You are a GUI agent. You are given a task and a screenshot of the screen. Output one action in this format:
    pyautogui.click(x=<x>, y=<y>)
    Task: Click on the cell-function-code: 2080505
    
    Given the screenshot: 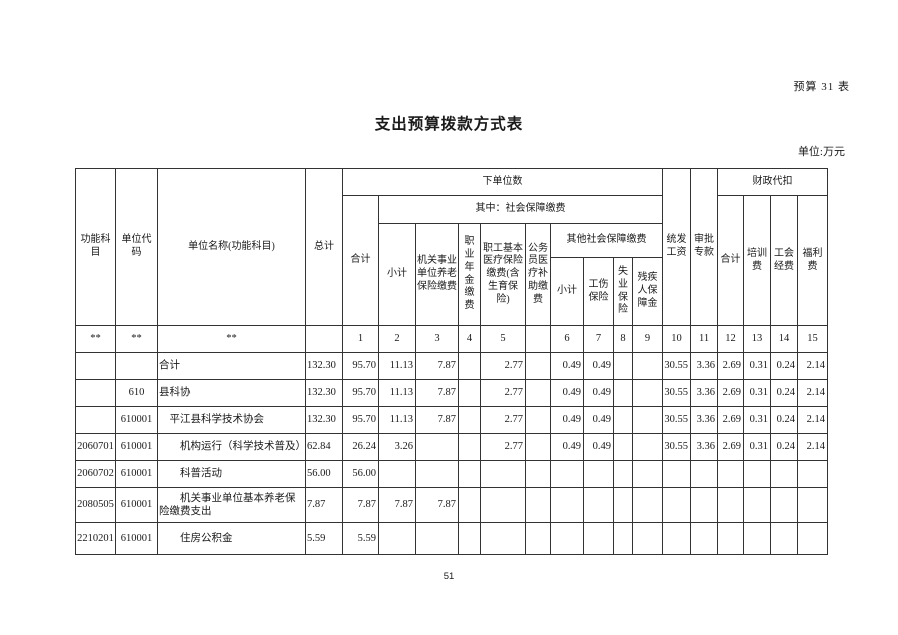 What is the action you would take?
    pyautogui.click(x=95, y=505)
    